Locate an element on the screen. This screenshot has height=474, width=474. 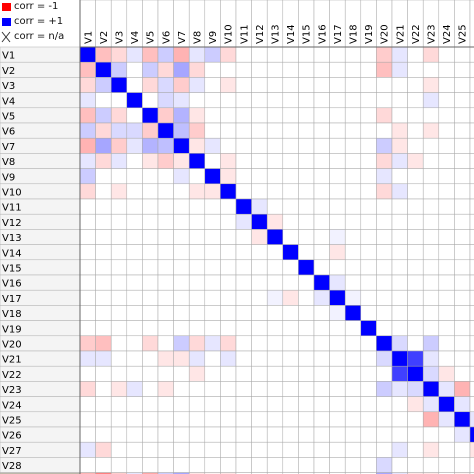
column-label: V8 is located at coordinates (198, 37).